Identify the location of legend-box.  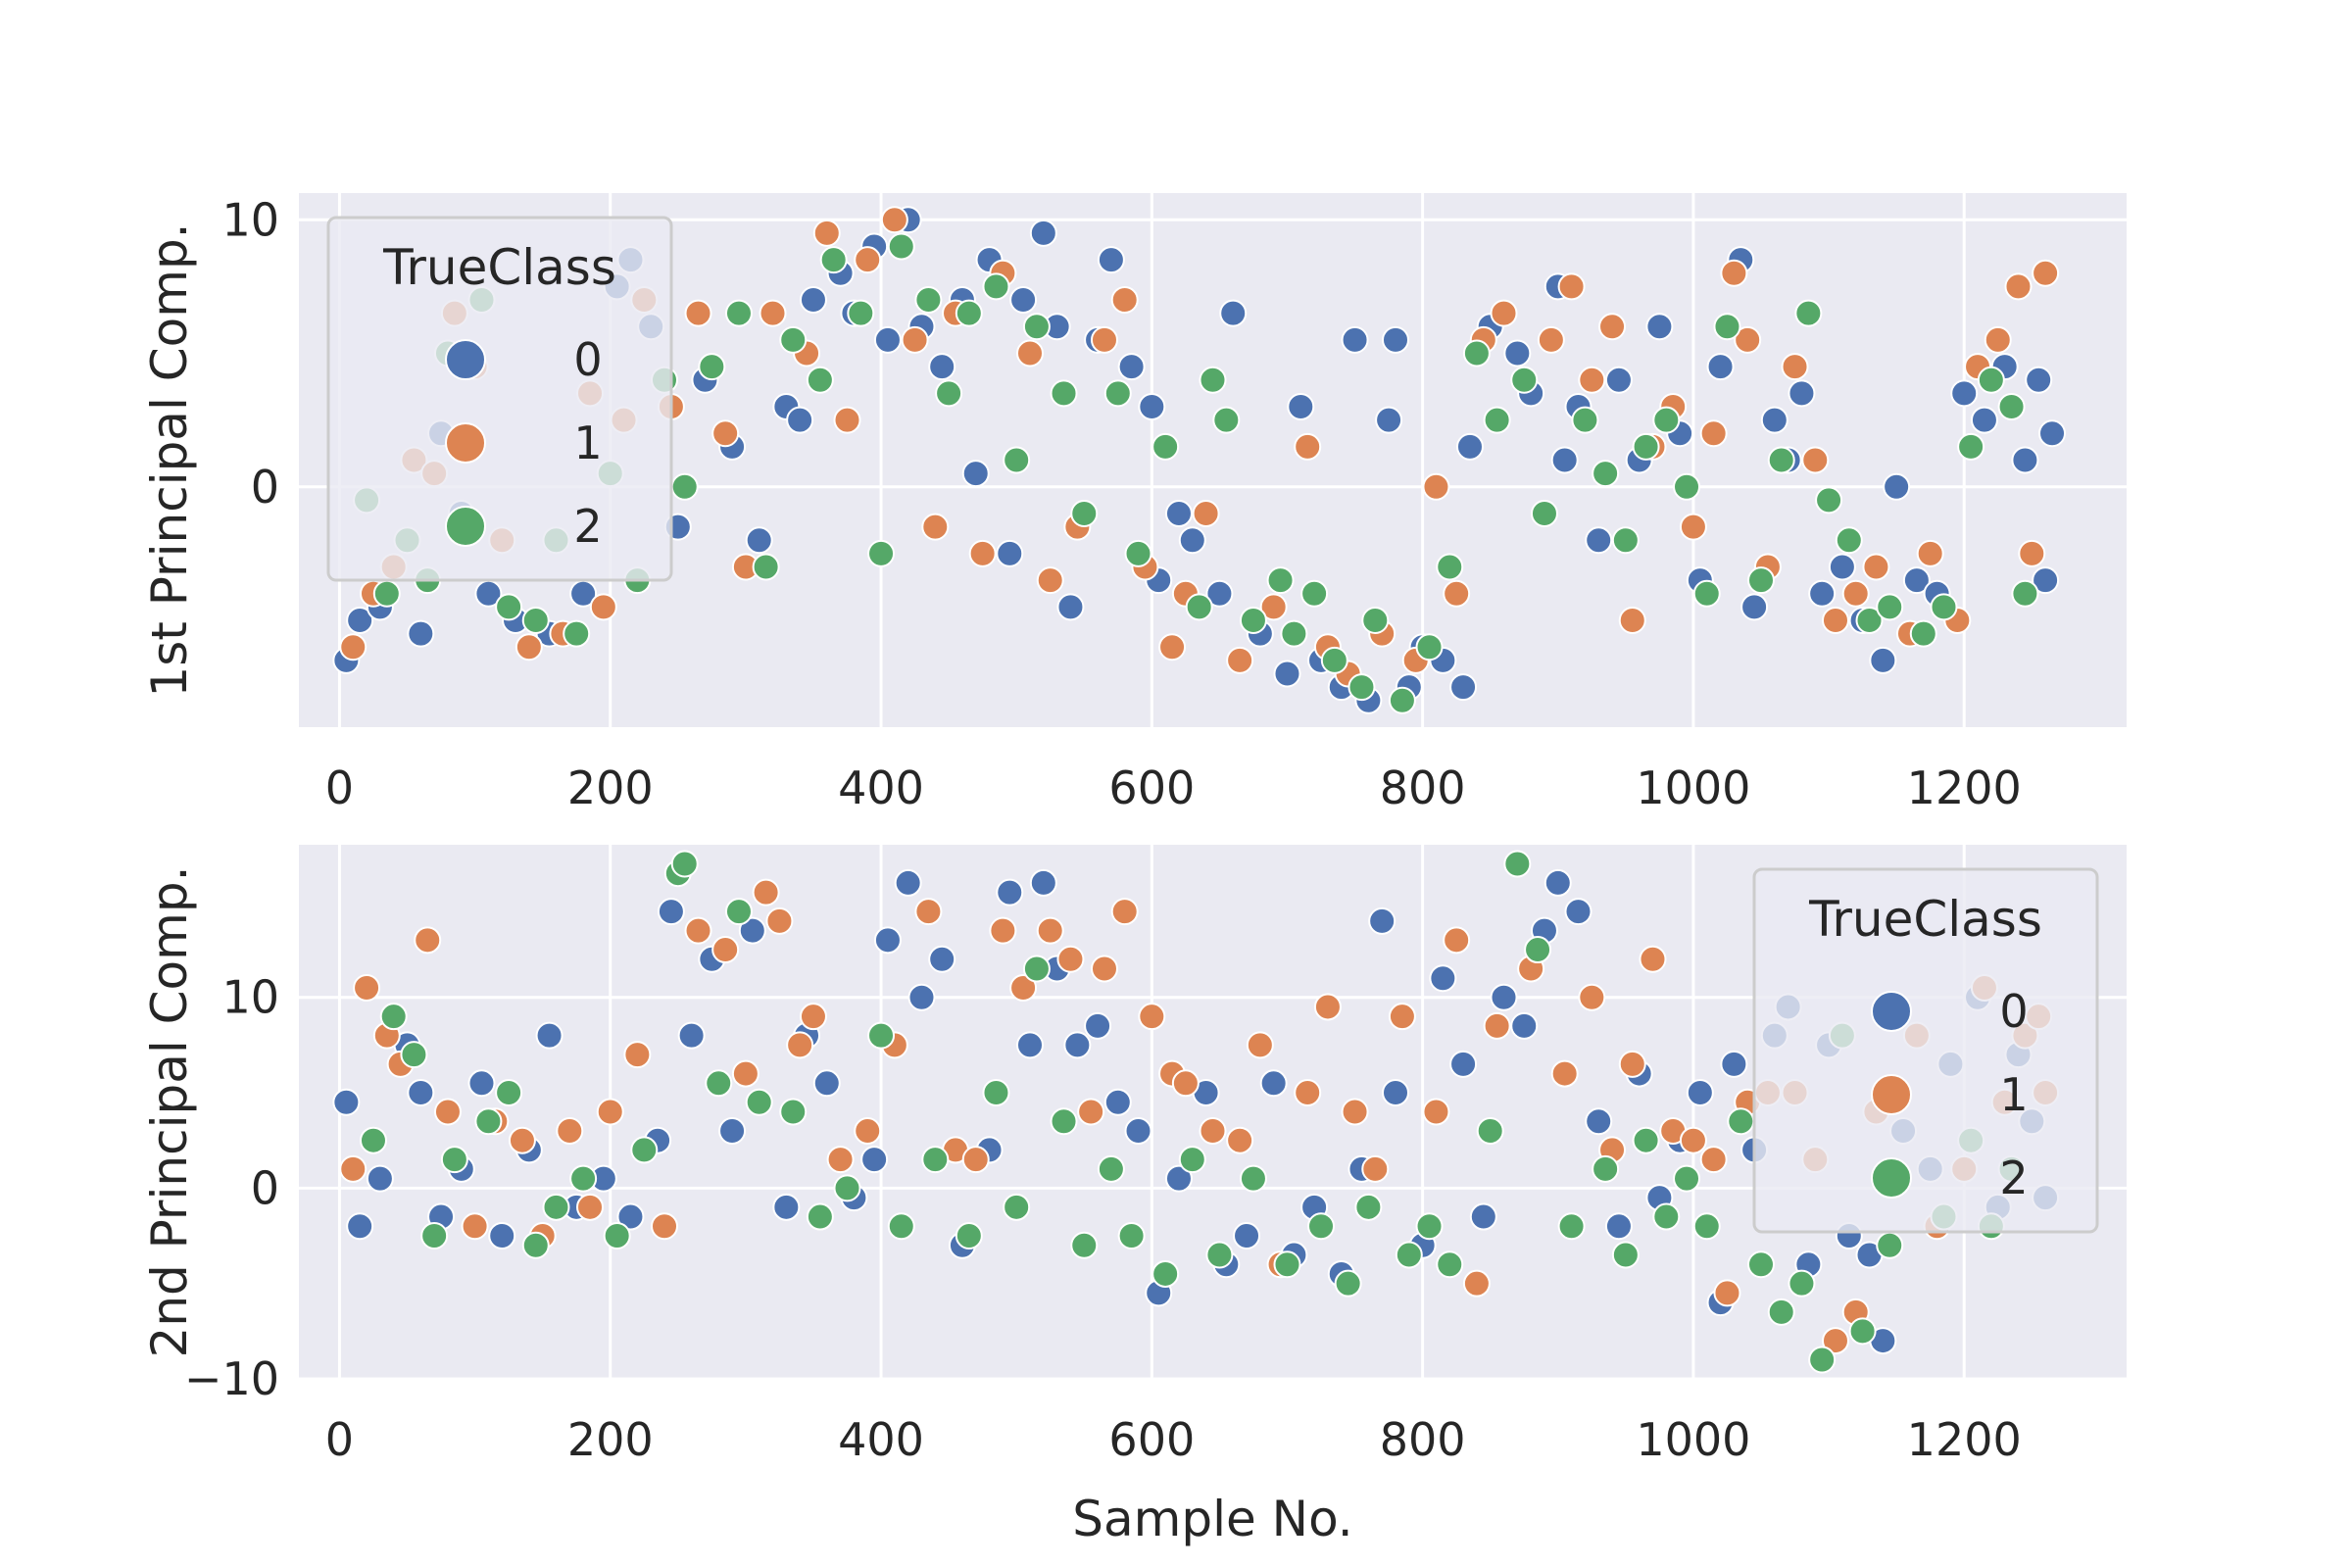
(1925, 1050).